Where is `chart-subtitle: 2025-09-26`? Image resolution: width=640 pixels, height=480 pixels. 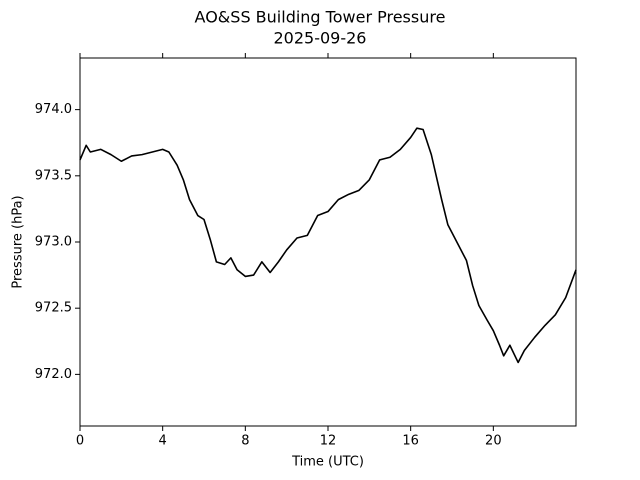
chart-subtitle: 2025-09-26 is located at coordinates (320, 38).